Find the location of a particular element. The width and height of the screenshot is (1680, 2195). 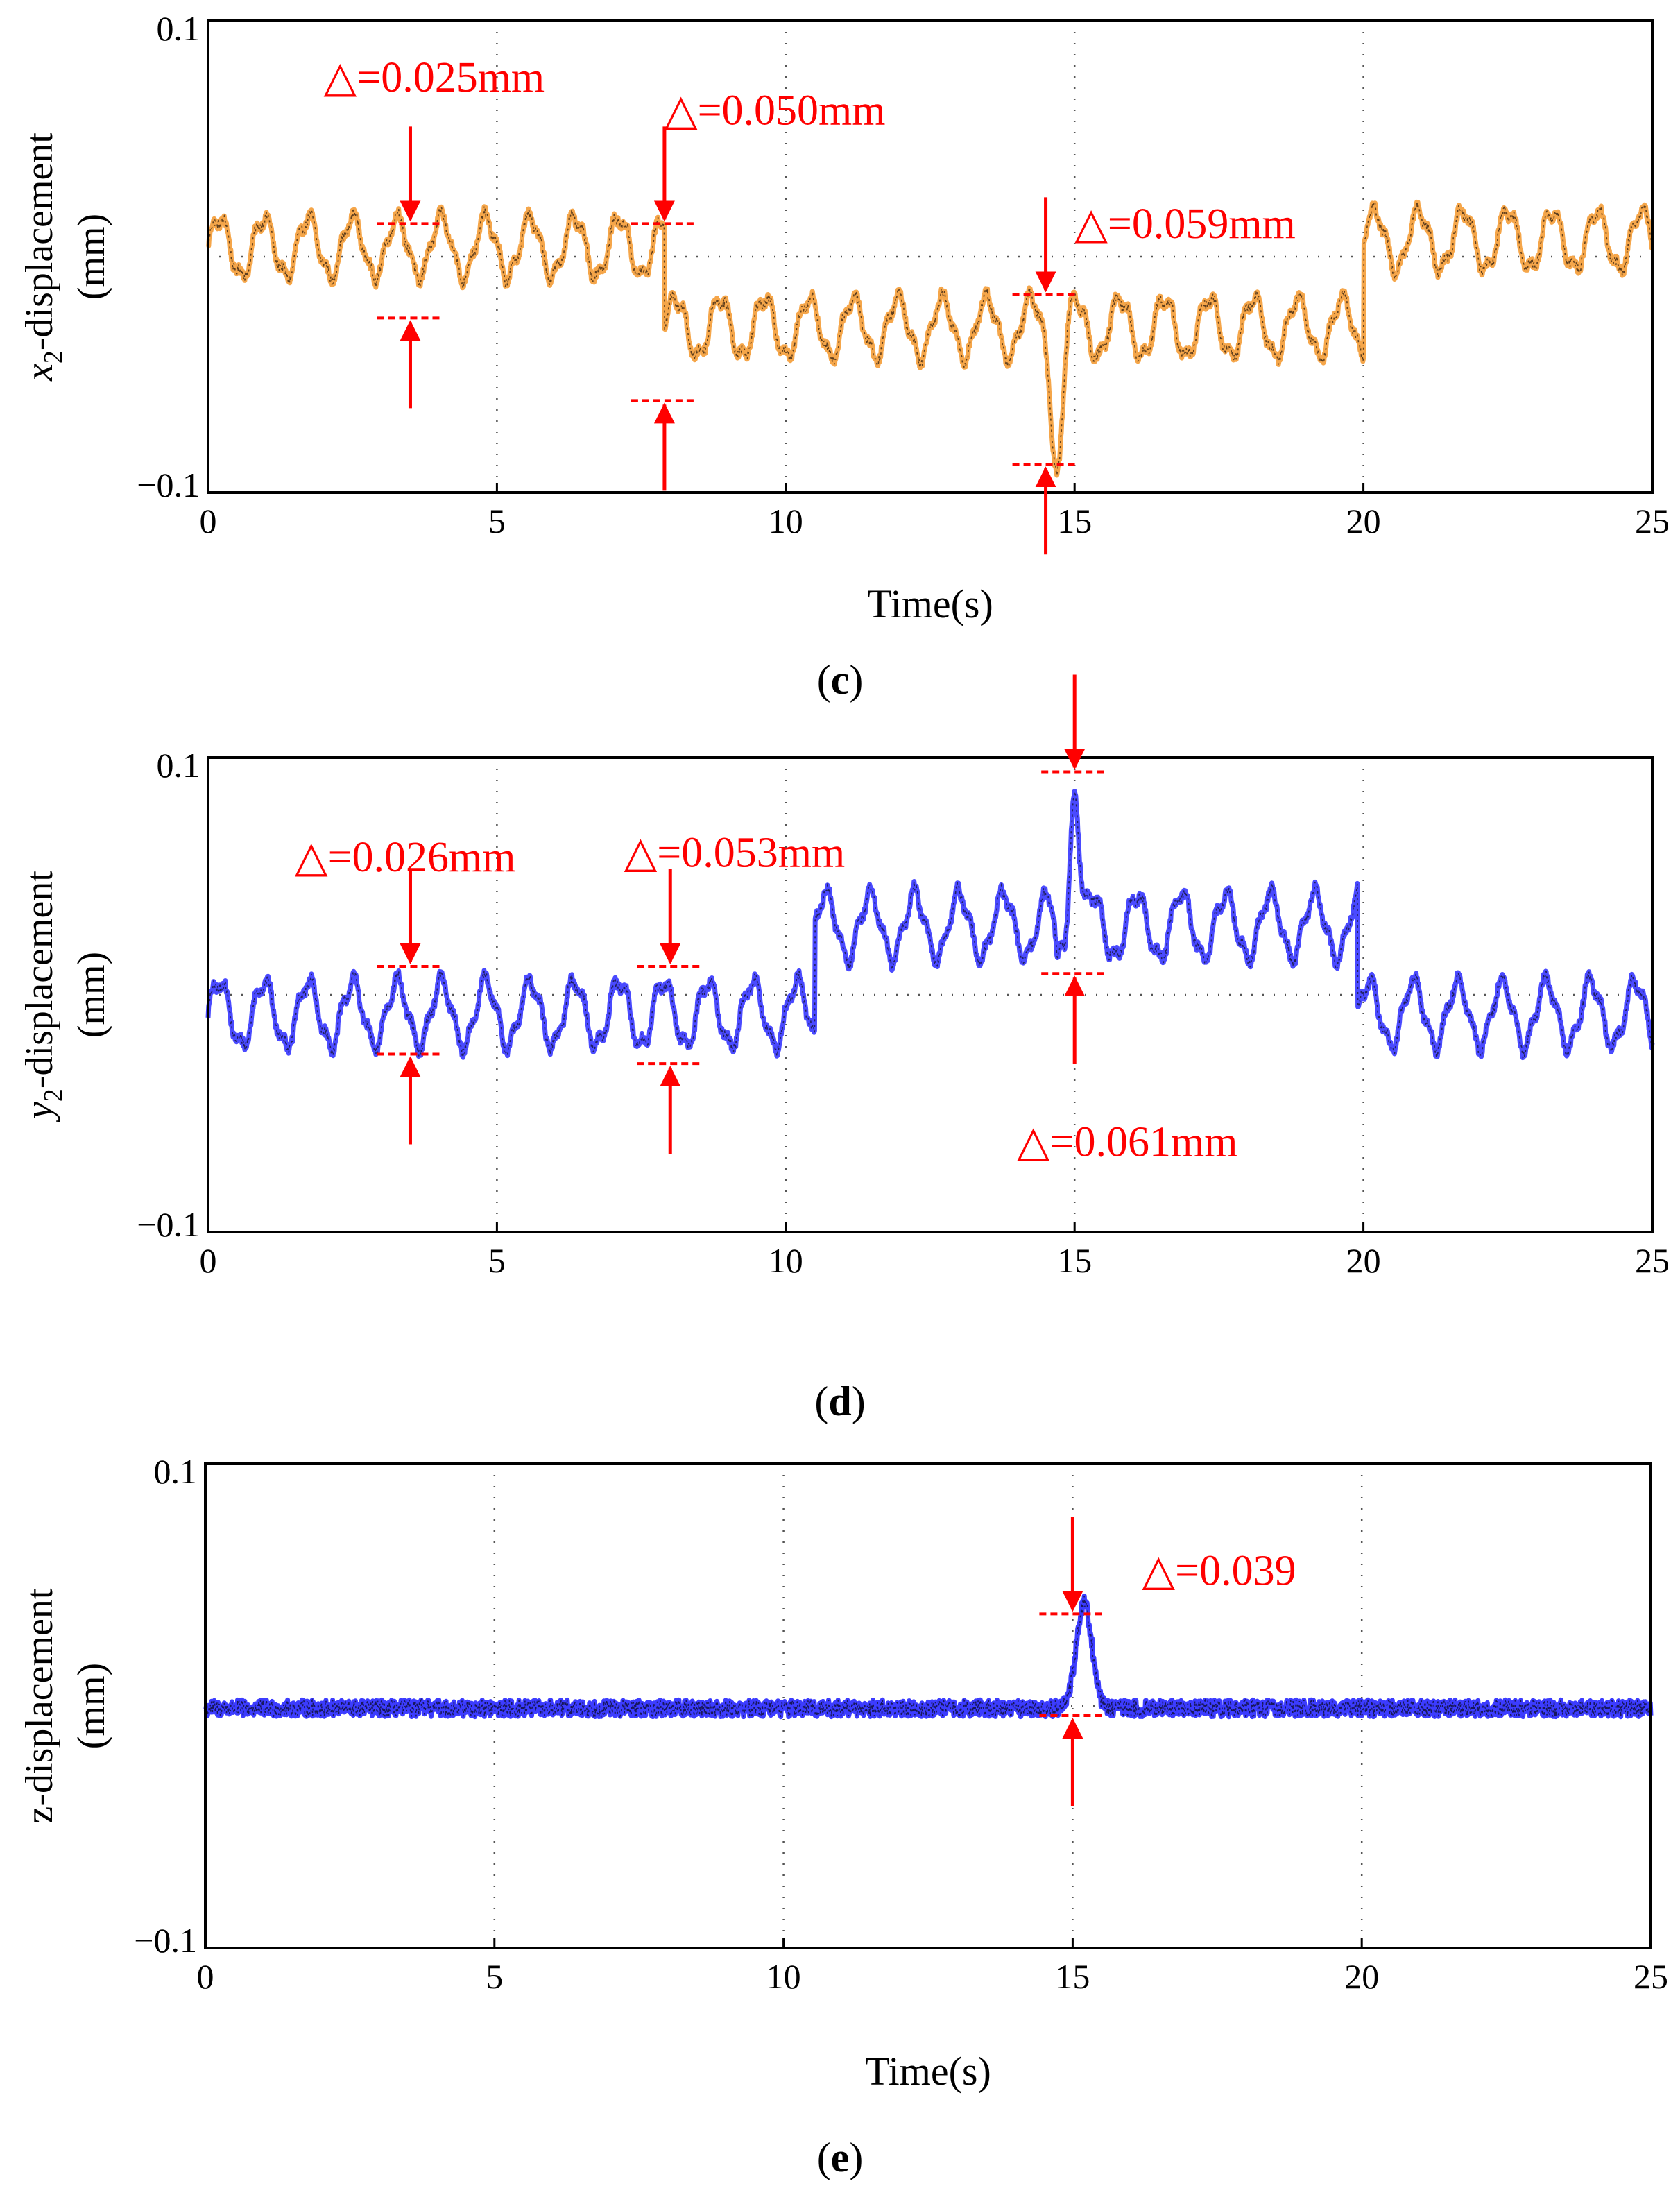

y-axis-label: y2-displacement is located at coordinates (43, 996).